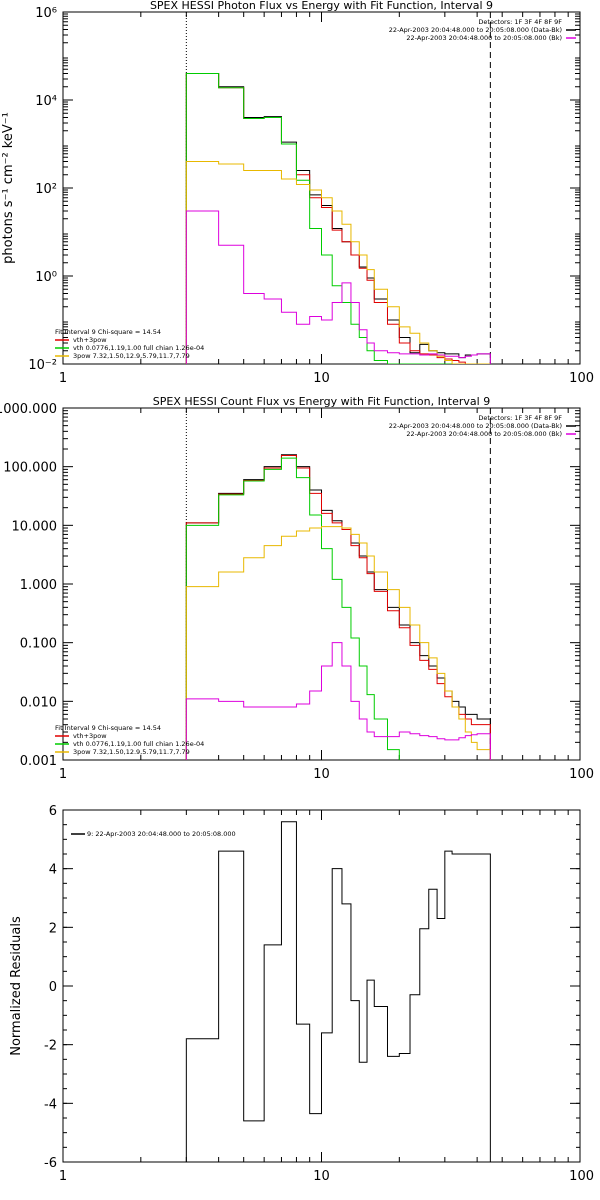 Image resolution: width=600 pixels, height=1200 pixels. I want to click on y-tick-label: 10⁶, so click(46, 13).